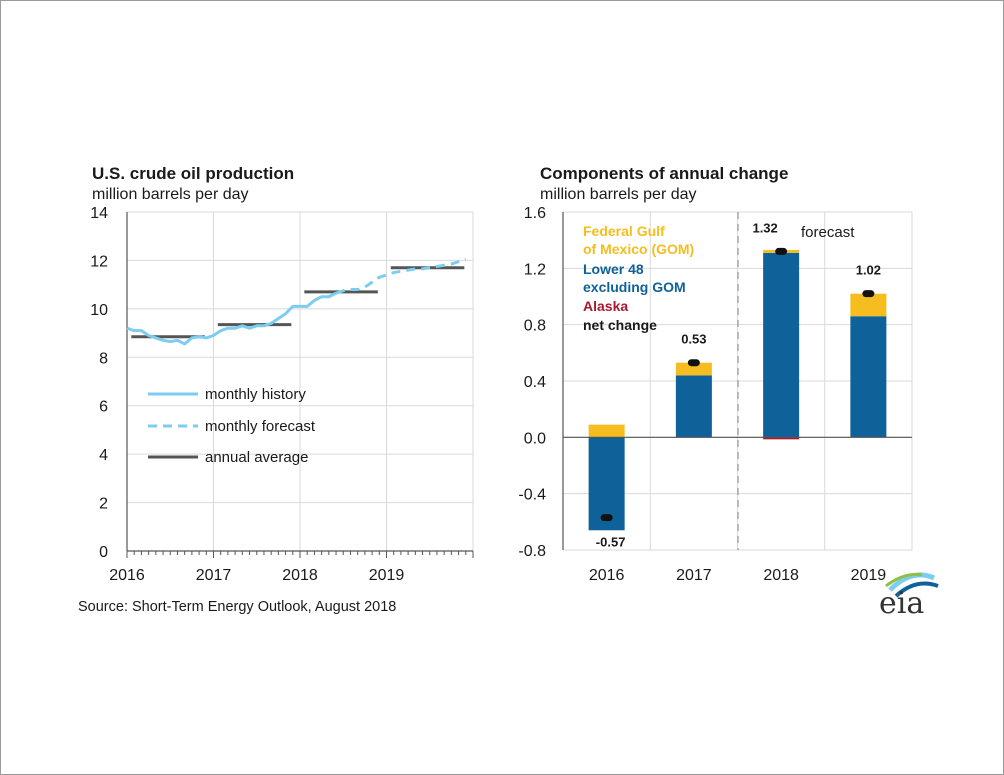 The width and height of the screenshot is (1004, 775). What do you see at coordinates (300, 575) in the screenshot?
I see `left-xtick-label: 2018` at bounding box center [300, 575].